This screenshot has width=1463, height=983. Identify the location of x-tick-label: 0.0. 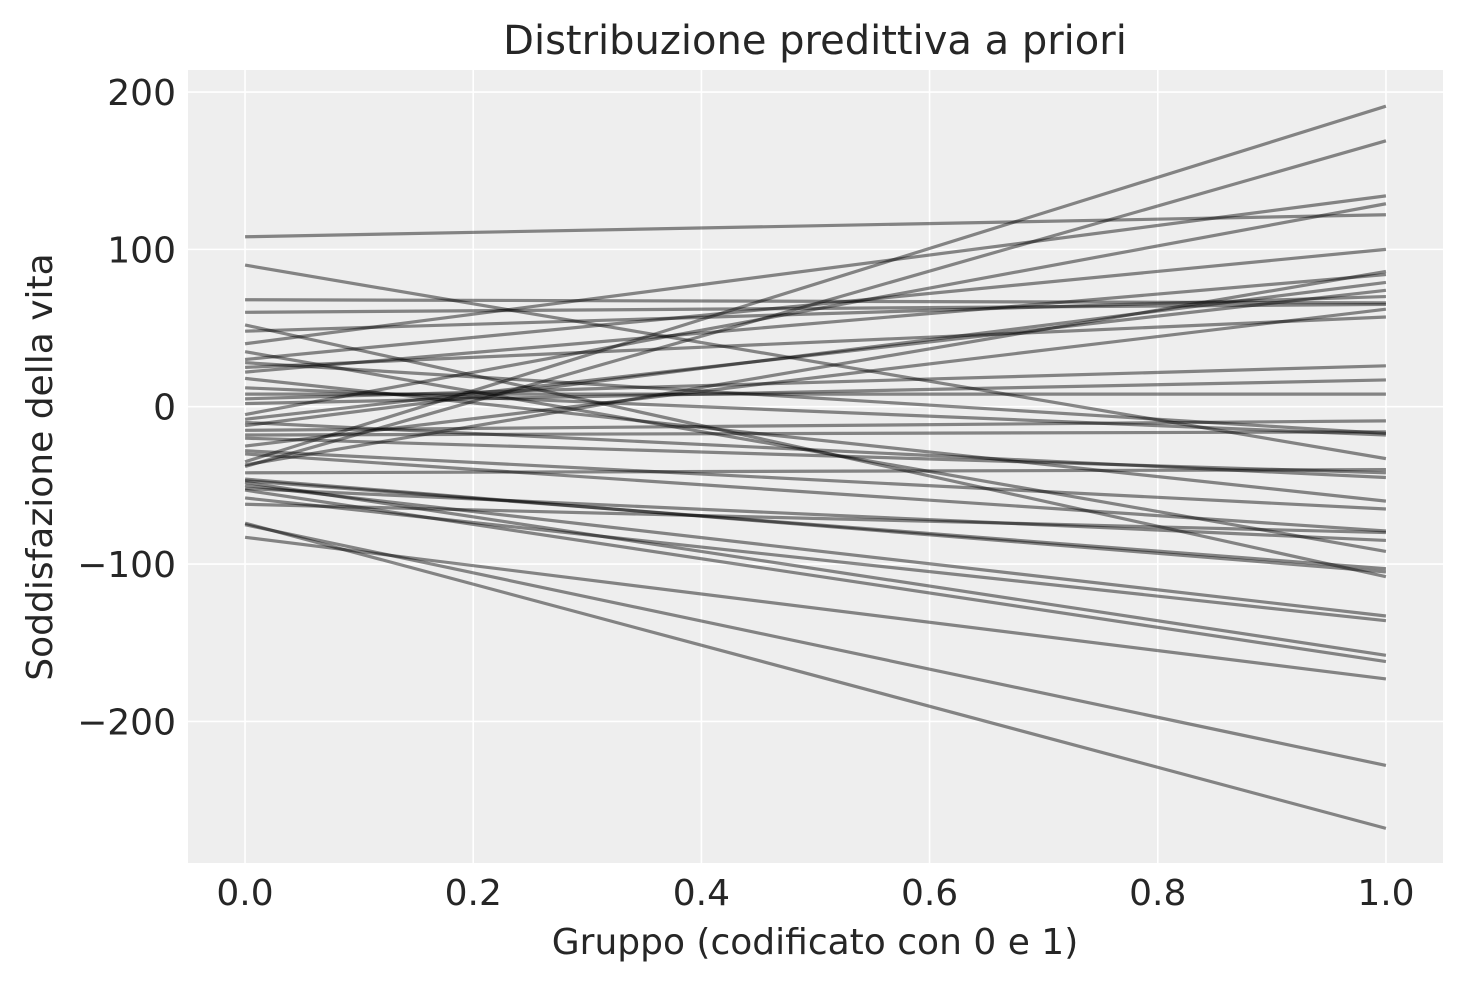
(244, 893).